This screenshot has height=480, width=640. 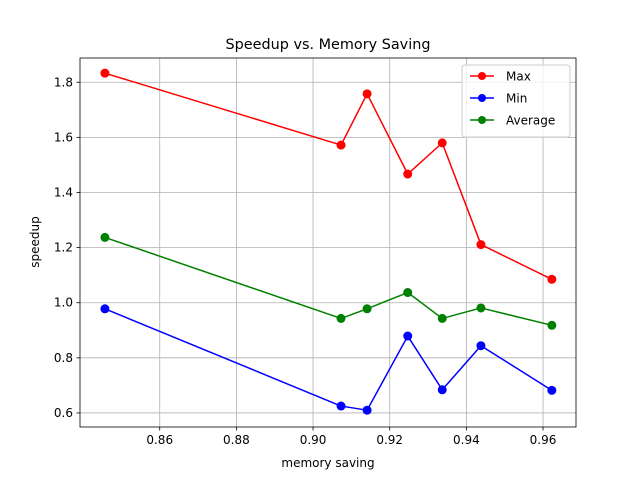 What do you see at coordinates (530, 121) in the screenshot?
I see `legend-label-average: Average` at bounding box center [530, 121].